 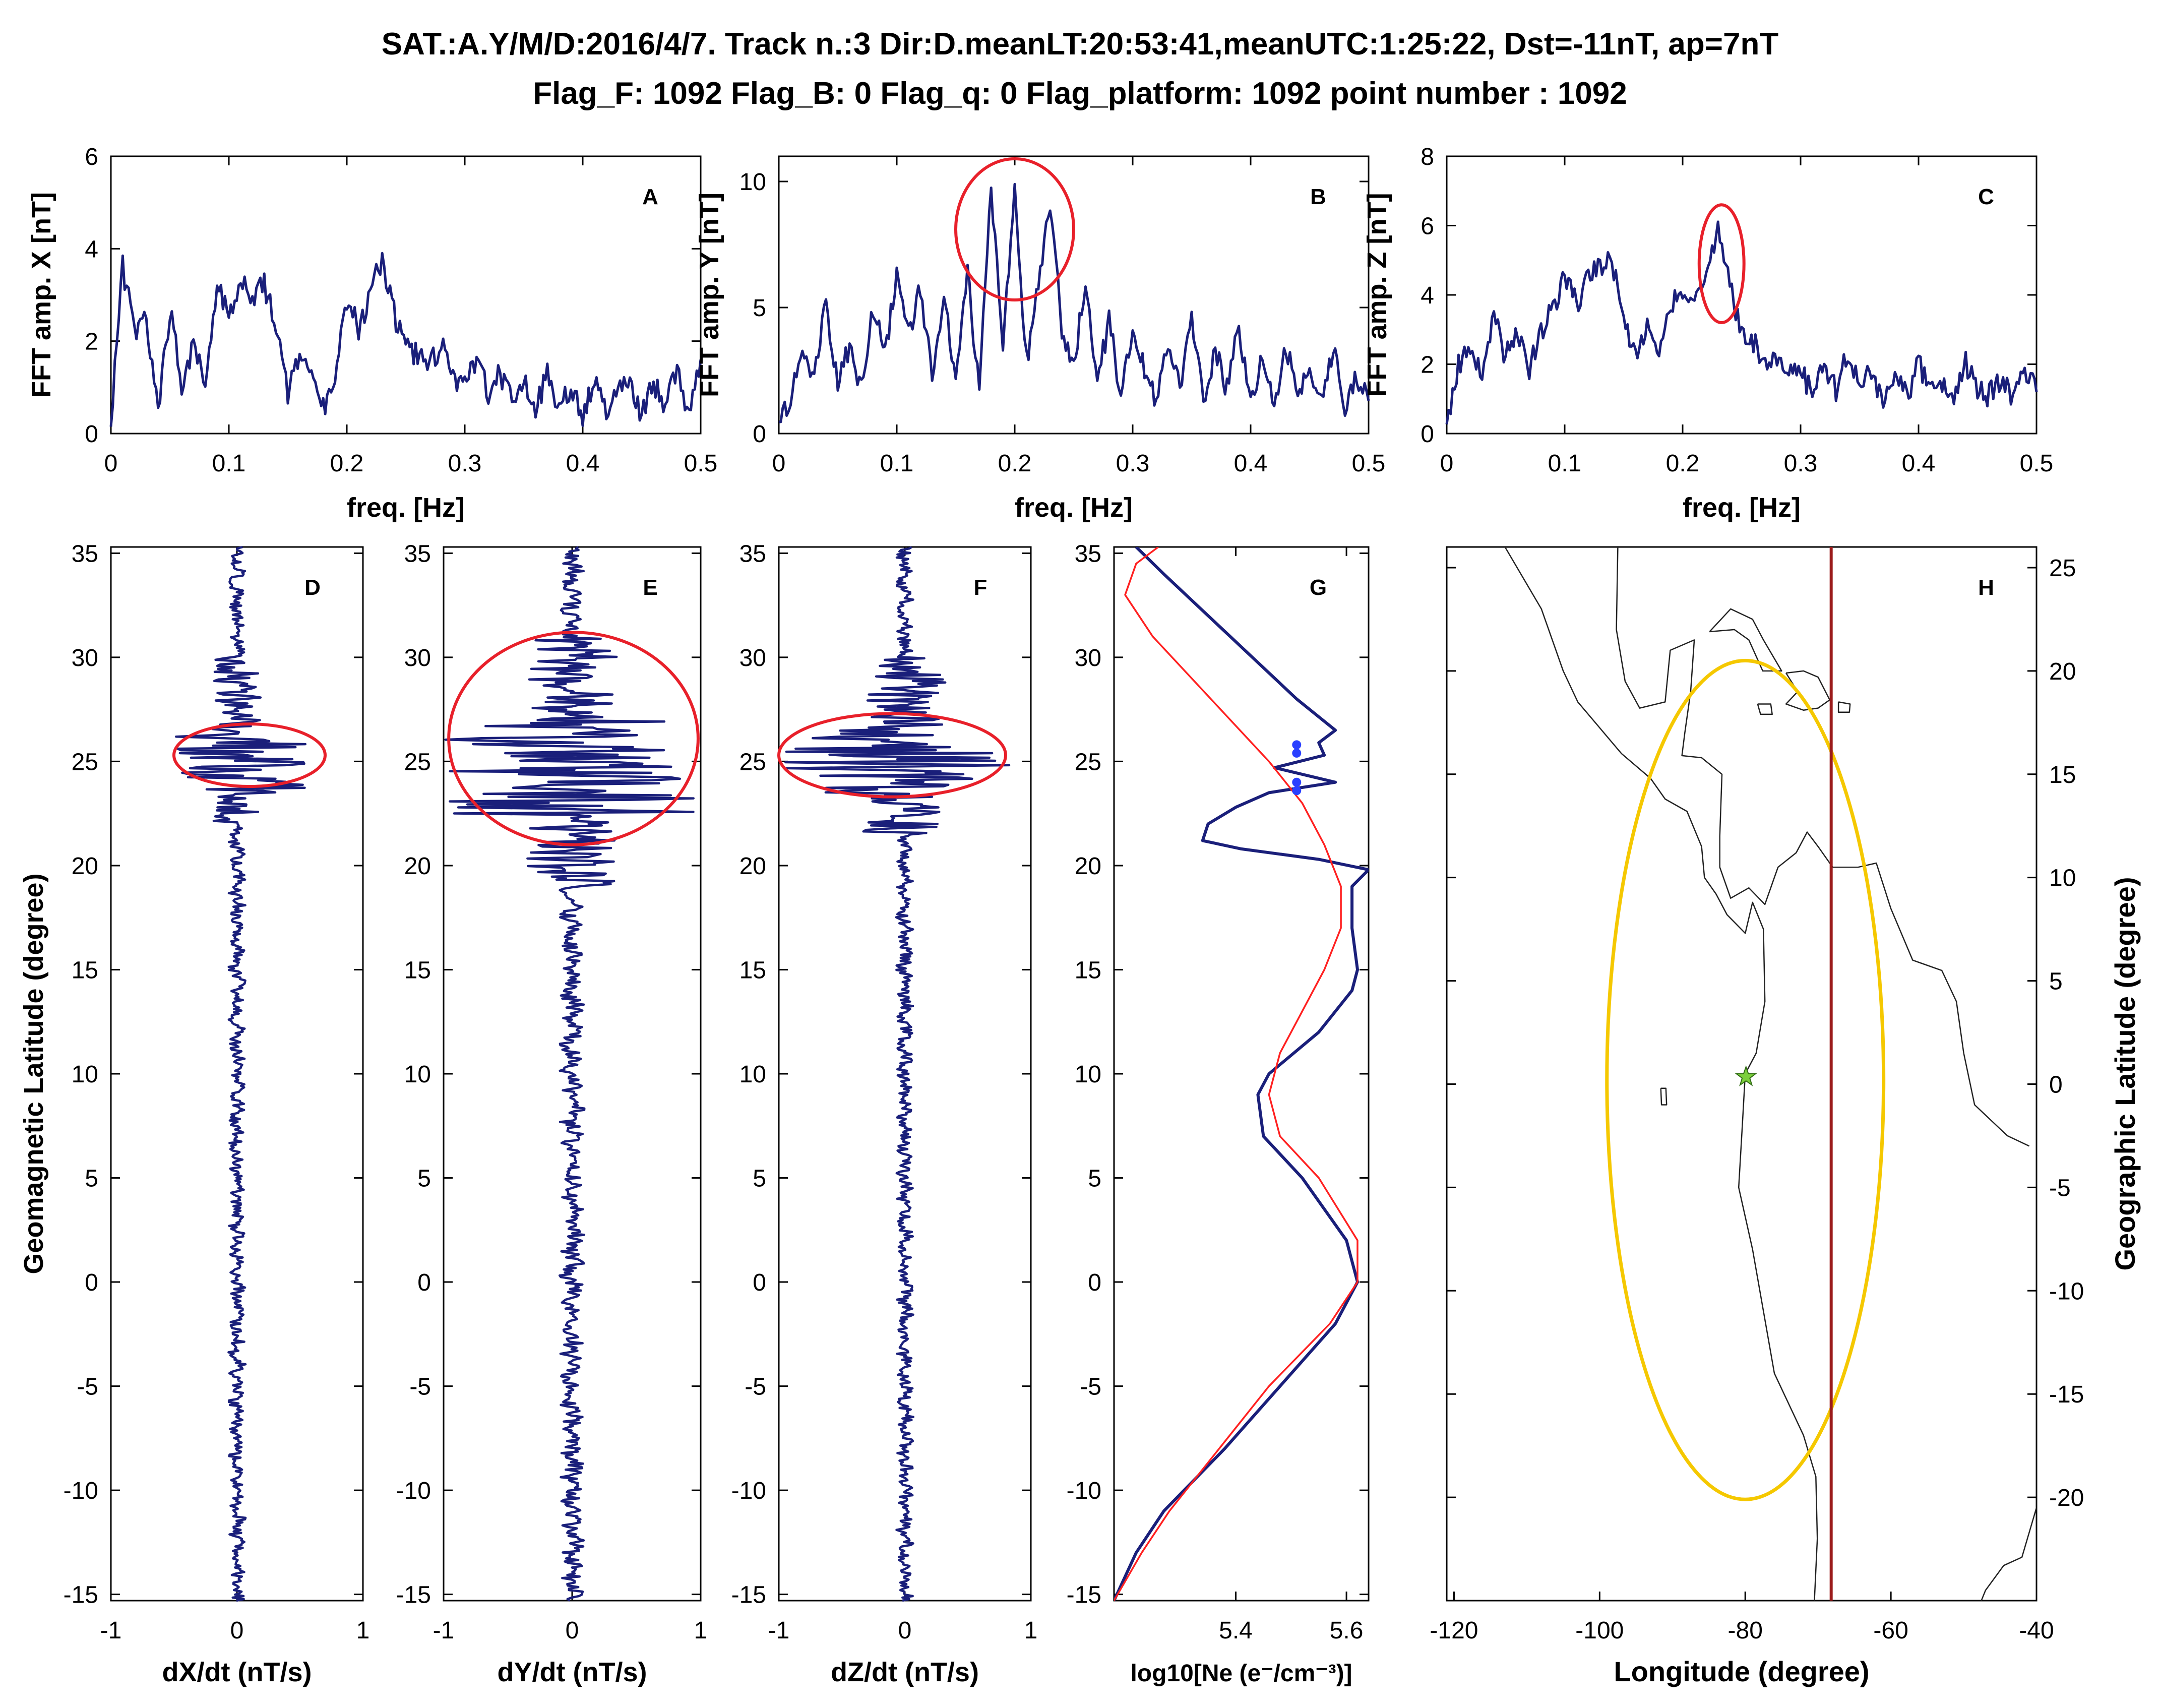 I want to click on x-tick-label: -120, so click(x=1454, y=1630).